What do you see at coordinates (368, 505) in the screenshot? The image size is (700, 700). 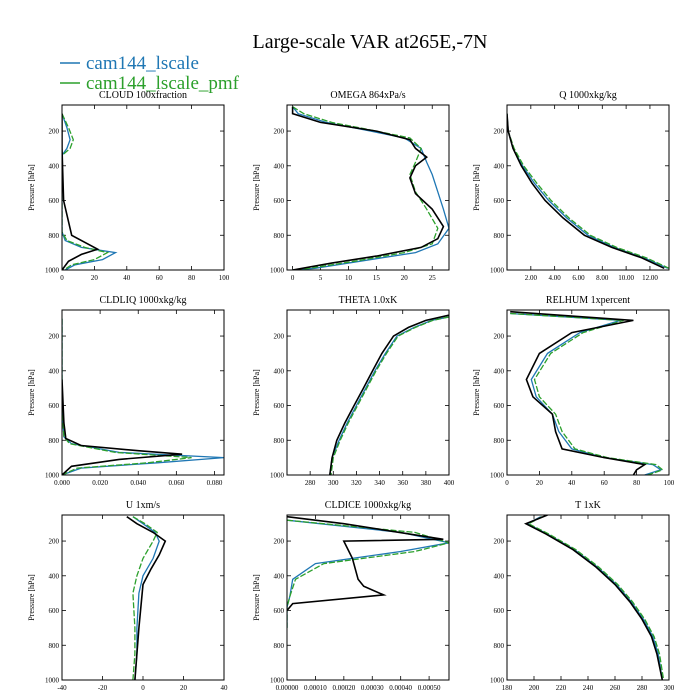 I see `panel-title: CLDICE 1000xkg/kg` at bounding box center [368, 505].